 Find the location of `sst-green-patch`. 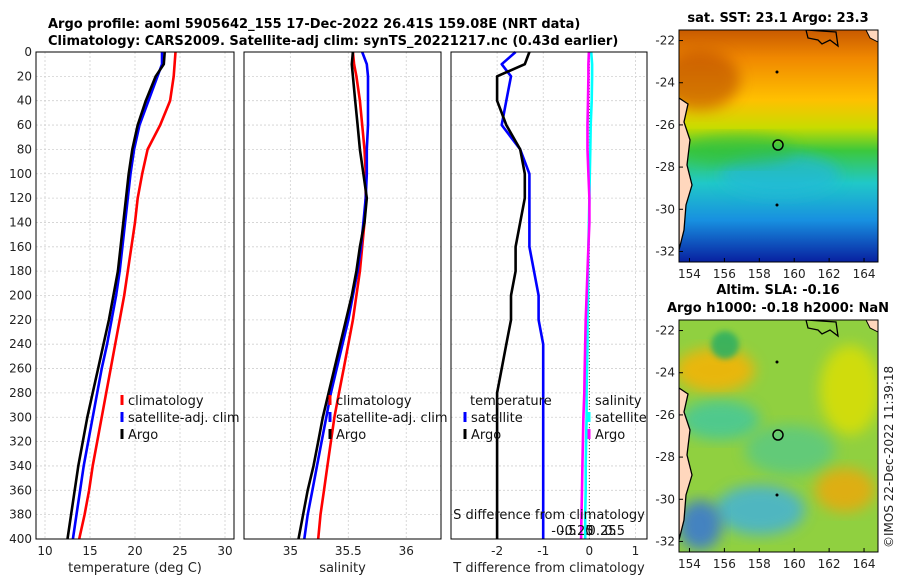

sst-green-patch is located at coordinates (740, 150).